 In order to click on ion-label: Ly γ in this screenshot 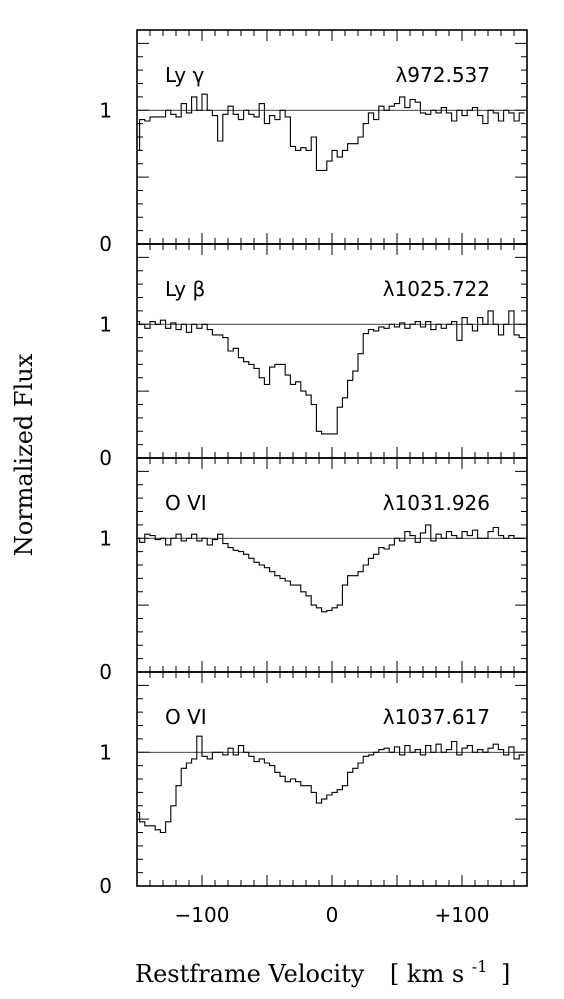, I will do `click(185, 75)`.